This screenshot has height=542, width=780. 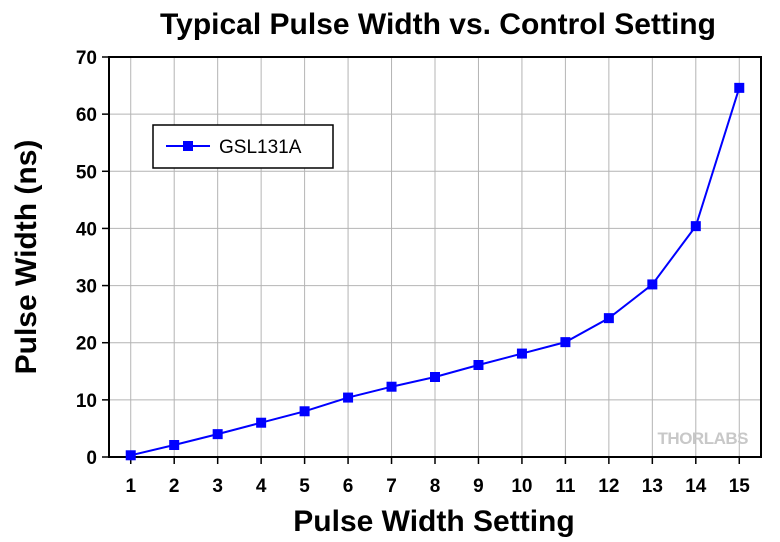 What do you see at coordinates (696, 486) in the screenshot?
I see `x-tick-label: 14` at bounding box center [696, 486].